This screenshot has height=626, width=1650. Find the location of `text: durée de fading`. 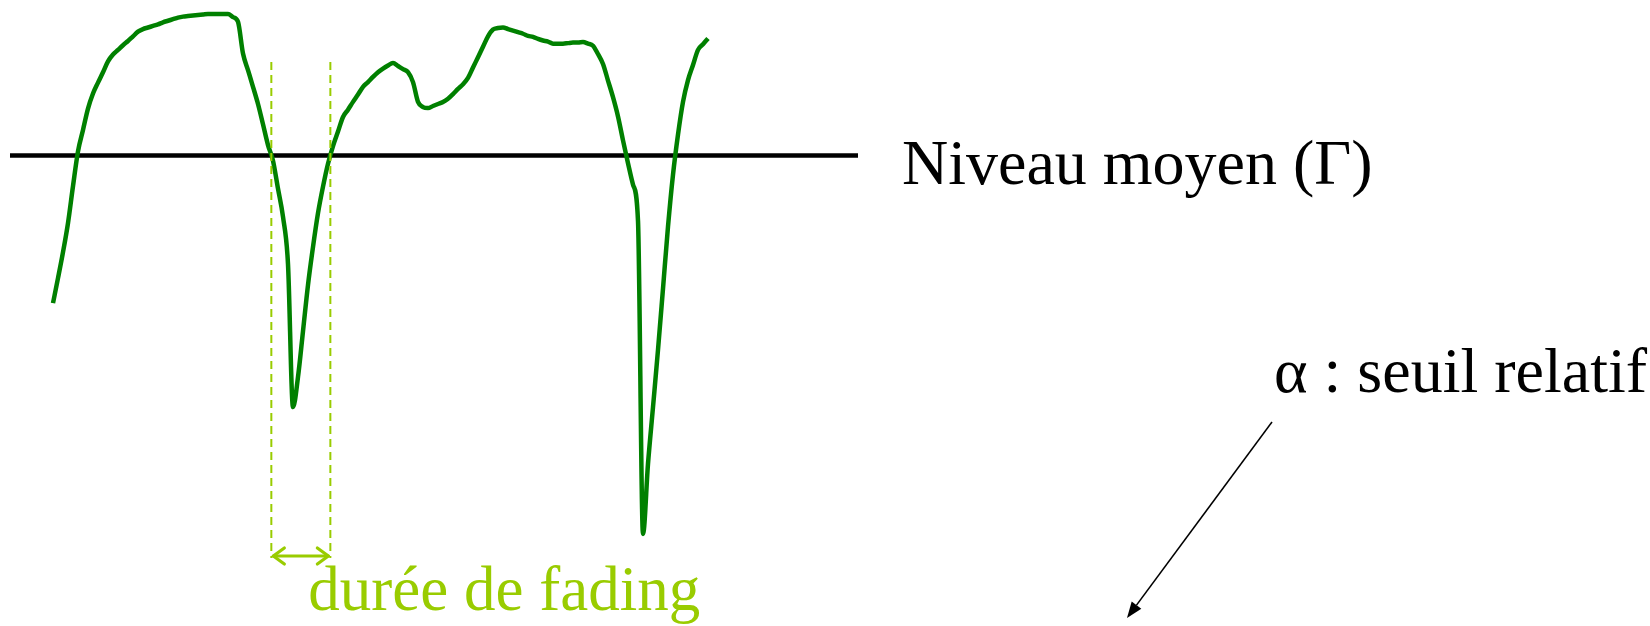

text: durée de fading is located at coordinates (504, 589).